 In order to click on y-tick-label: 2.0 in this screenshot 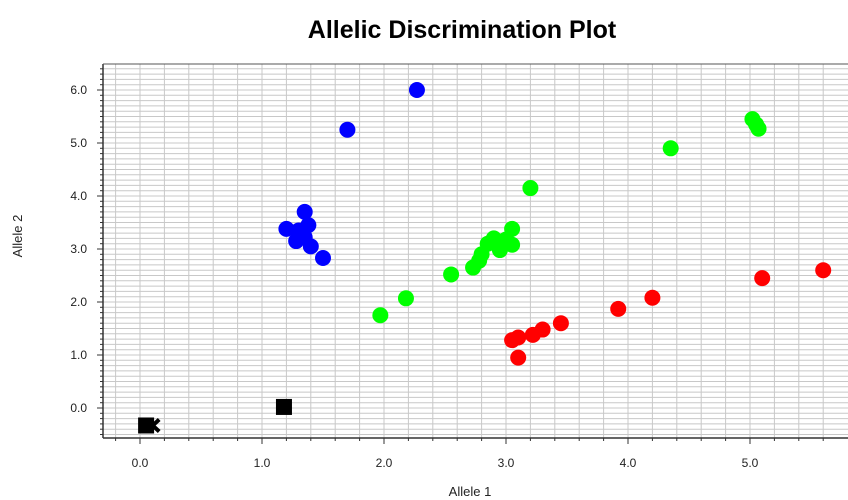, I will do `click(78, 302)`.